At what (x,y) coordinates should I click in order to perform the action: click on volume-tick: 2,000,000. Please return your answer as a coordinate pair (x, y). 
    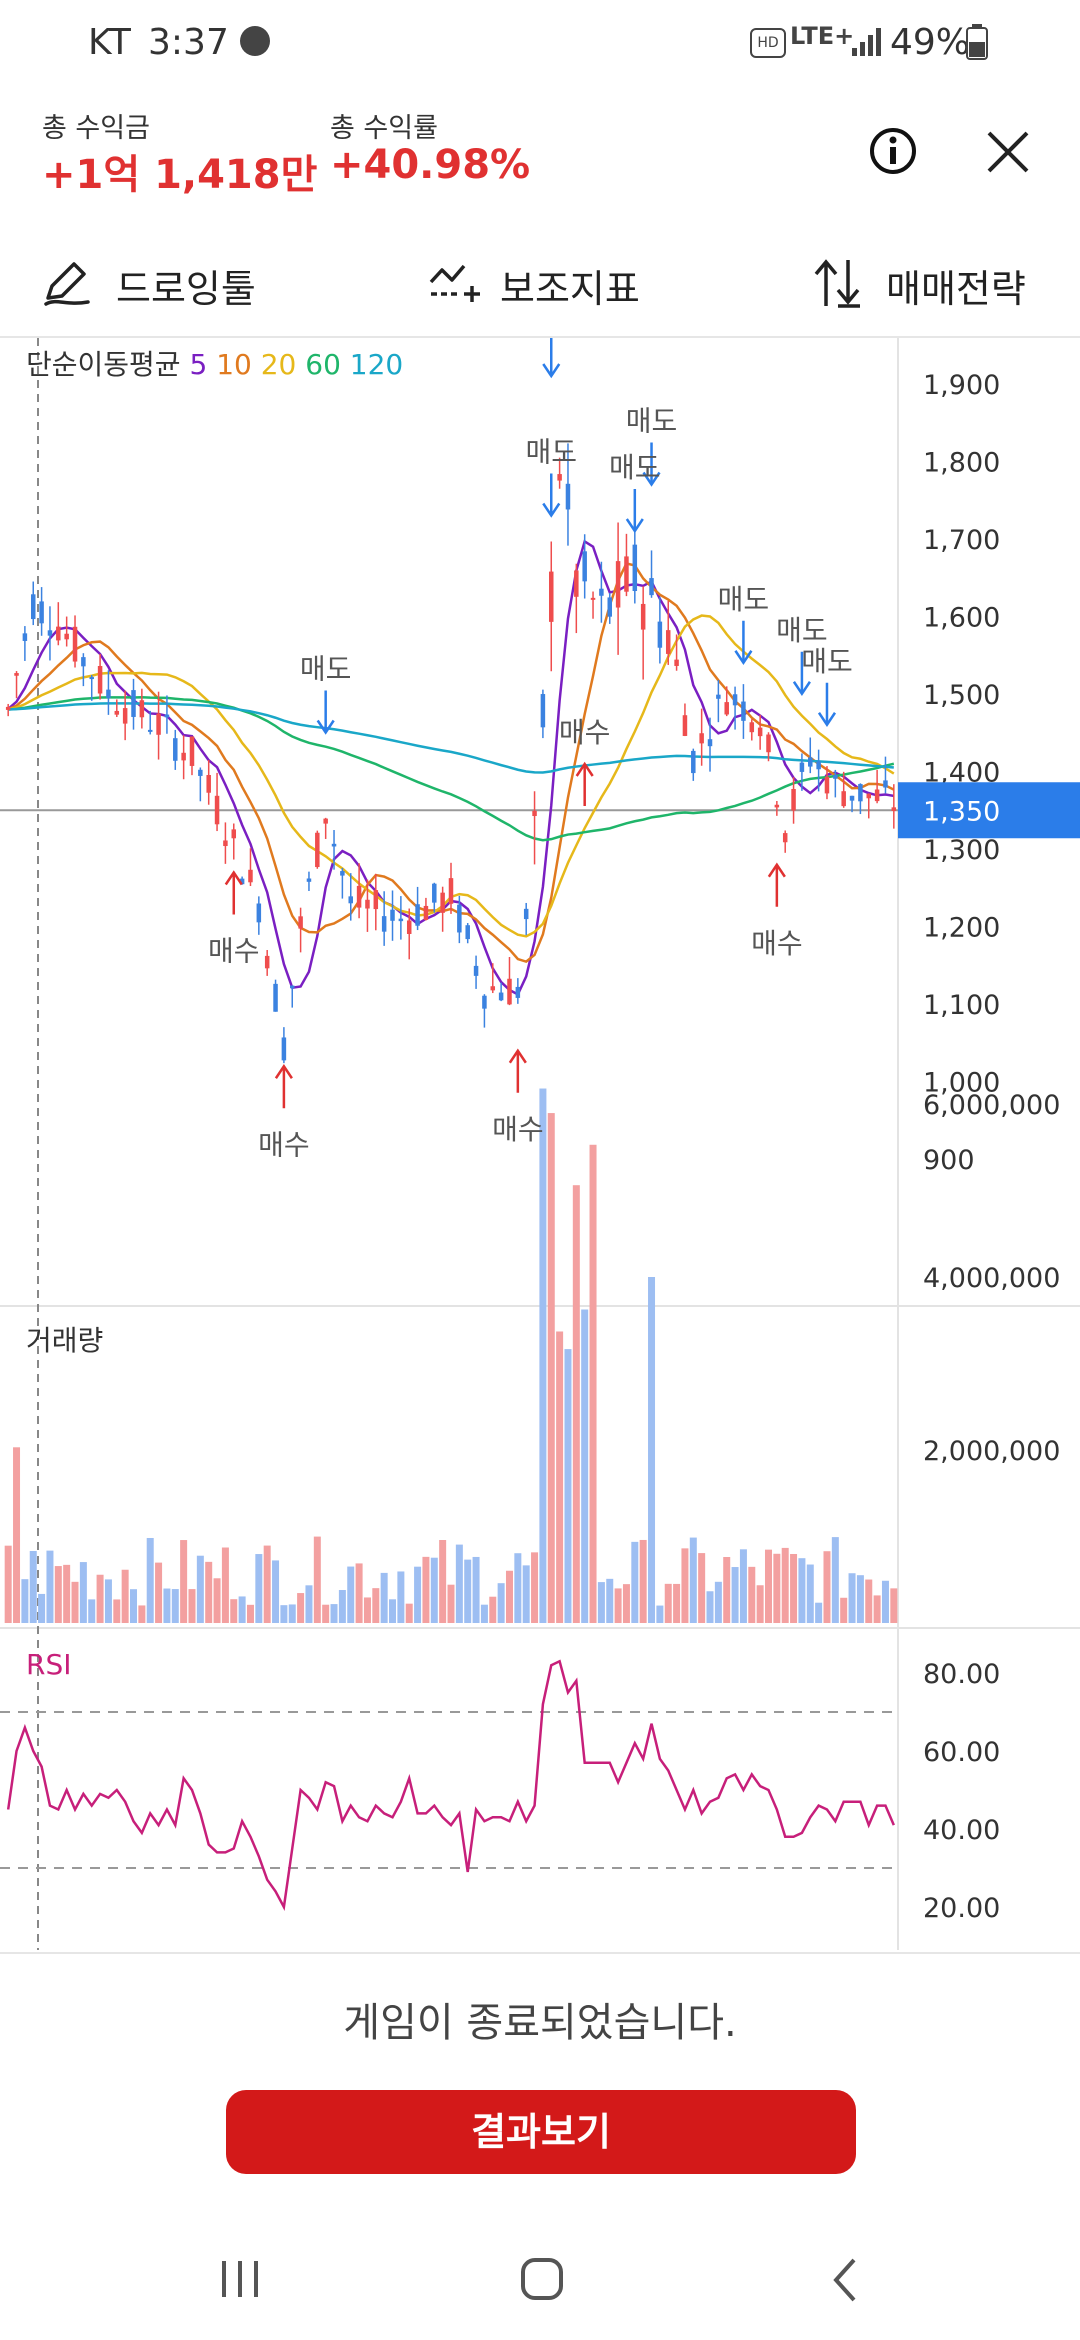
    Looking at the image, I should click on (991, 1451).